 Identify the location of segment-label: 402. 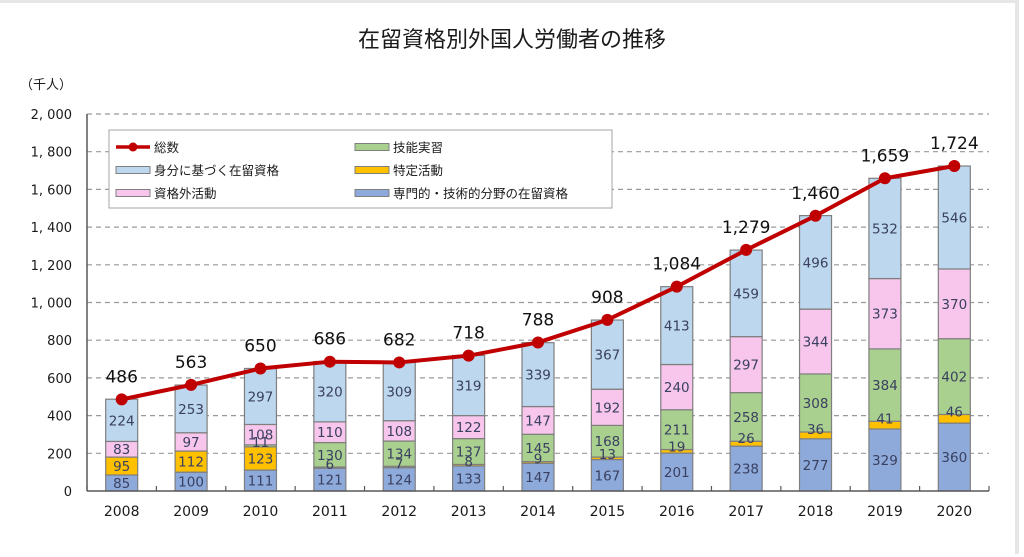
(954, 378).